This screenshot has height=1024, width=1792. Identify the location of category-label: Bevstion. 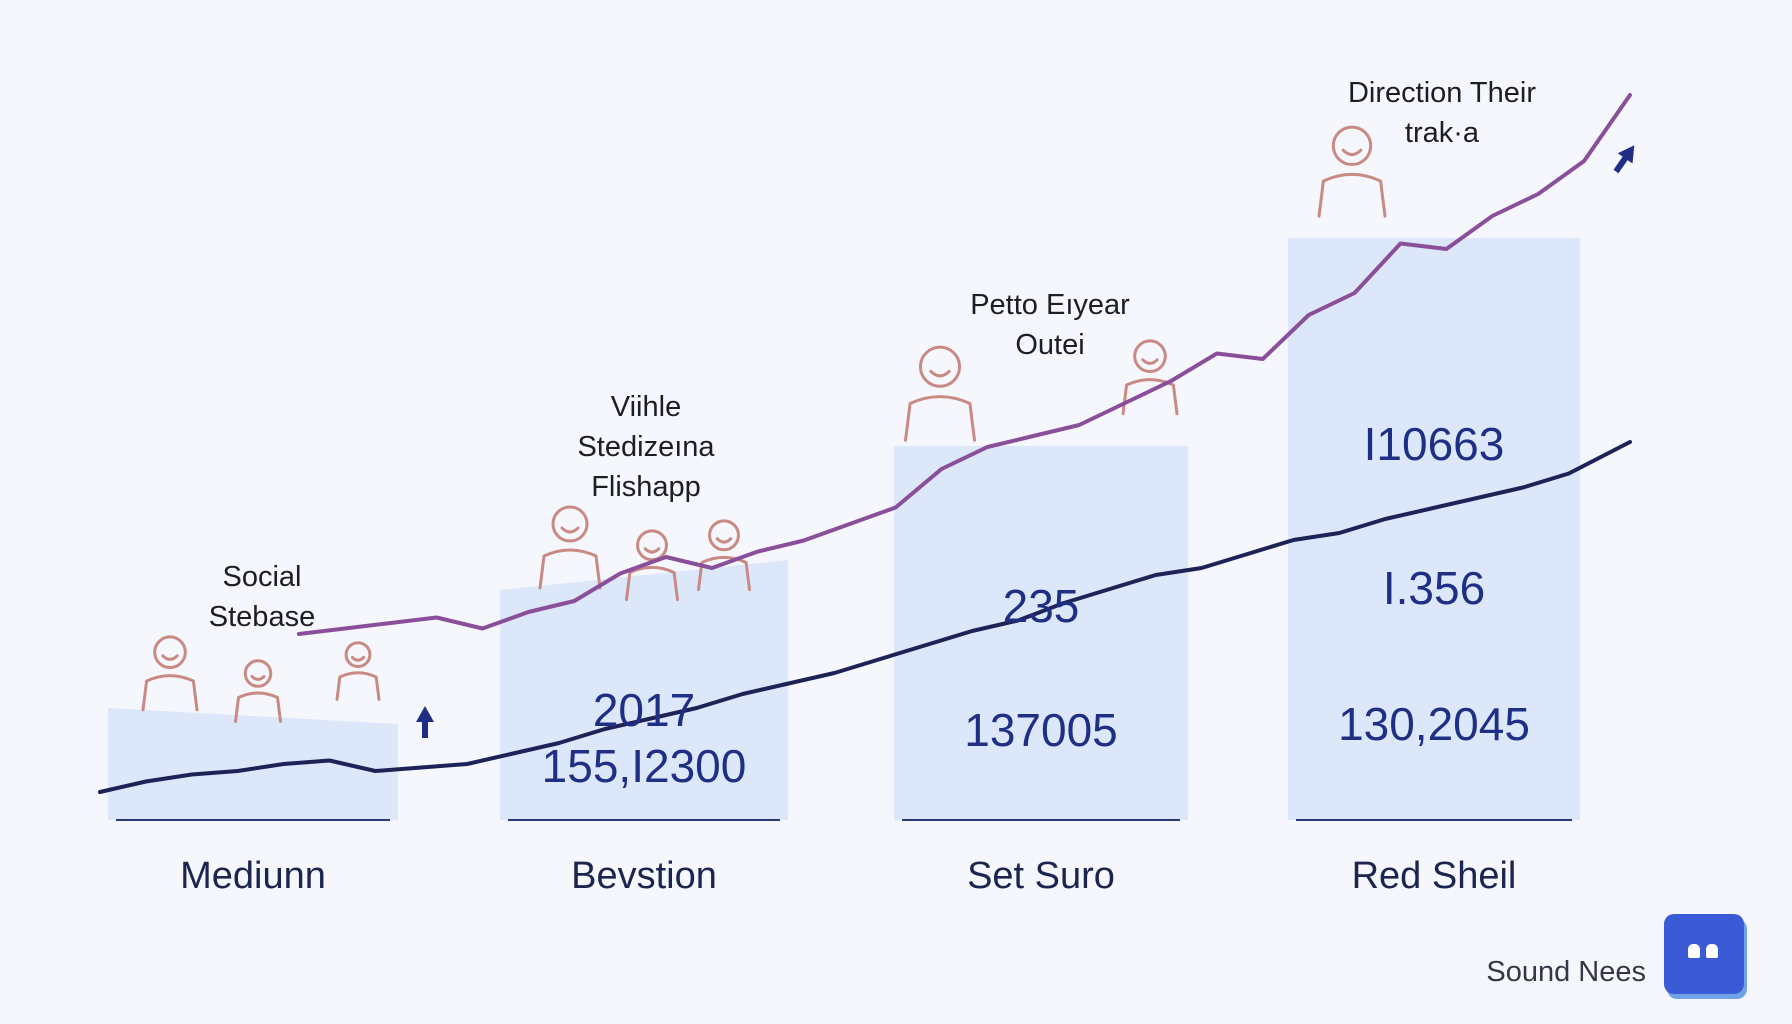
(644, 876).